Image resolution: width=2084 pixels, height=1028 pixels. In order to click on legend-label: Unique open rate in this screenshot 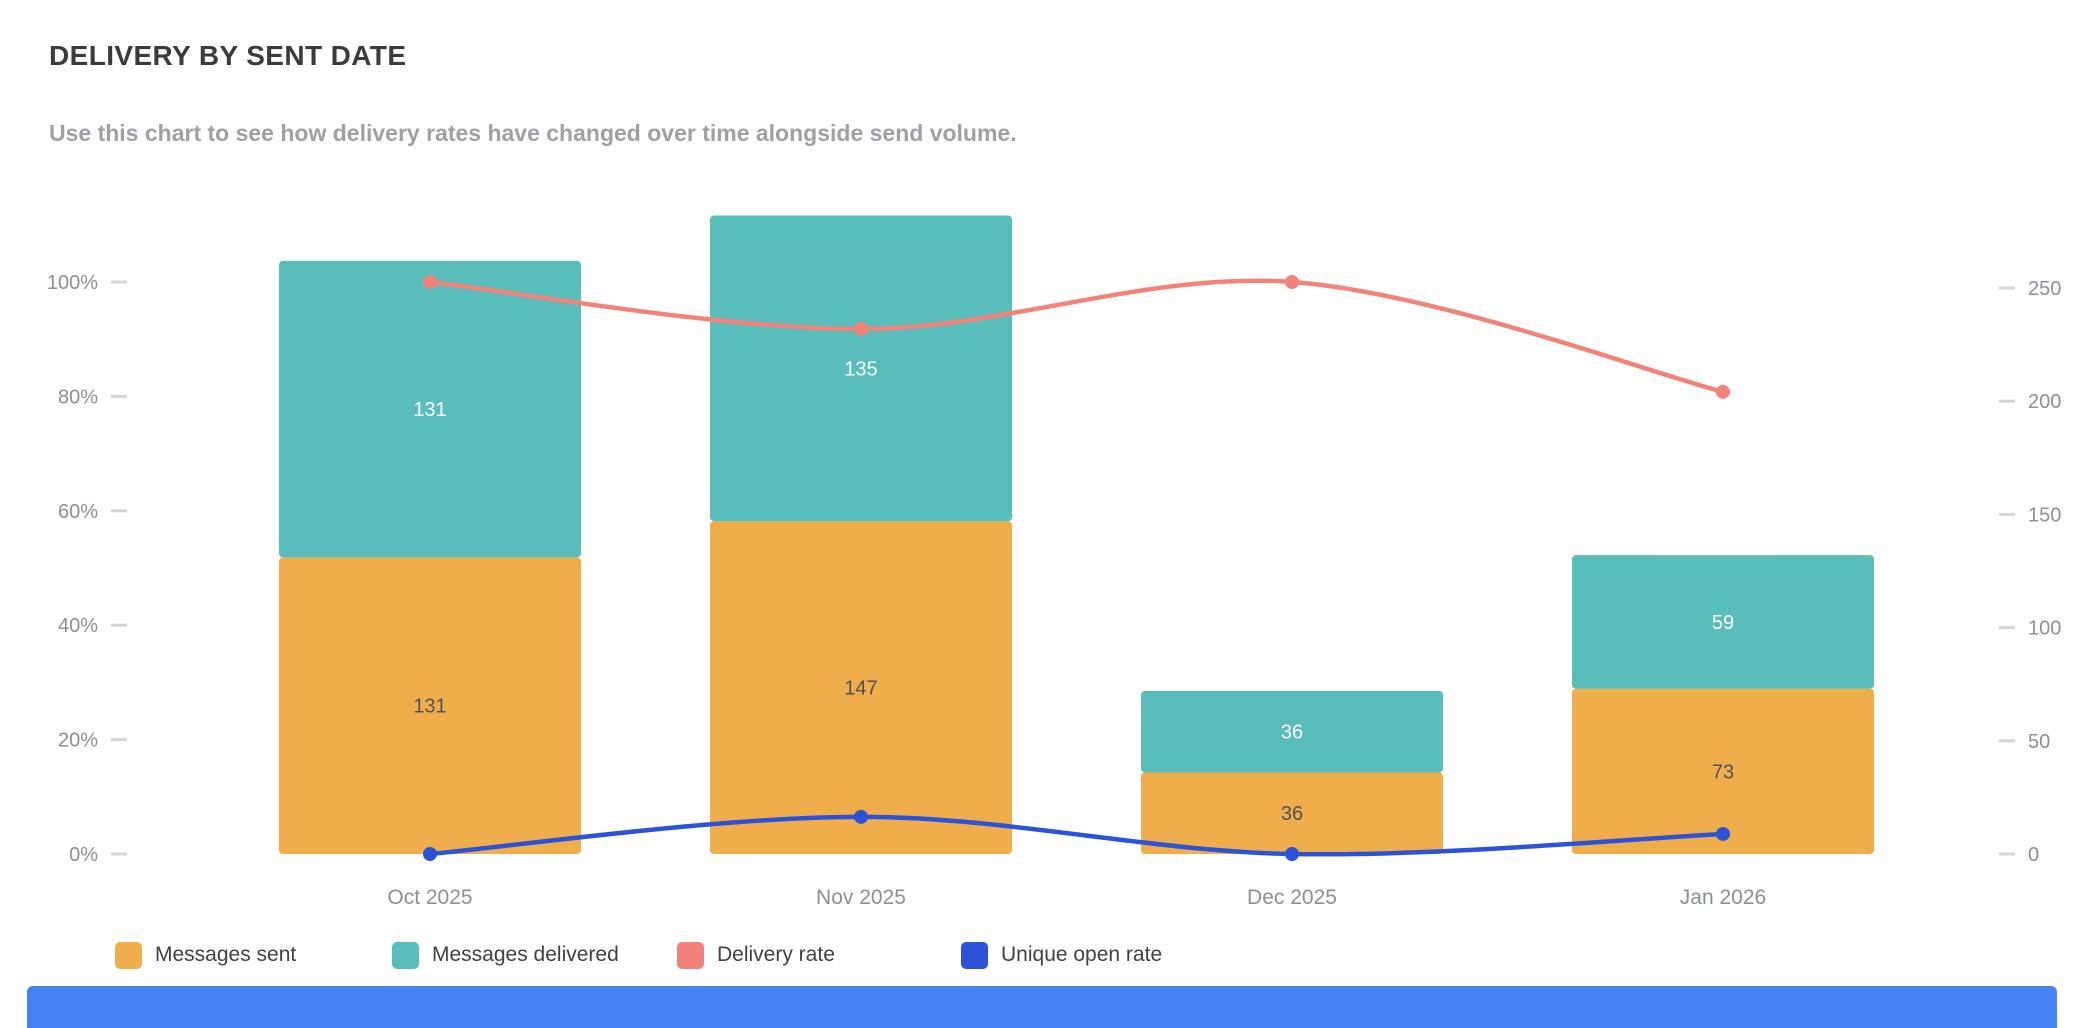, I will do `click(1082, 954)`.